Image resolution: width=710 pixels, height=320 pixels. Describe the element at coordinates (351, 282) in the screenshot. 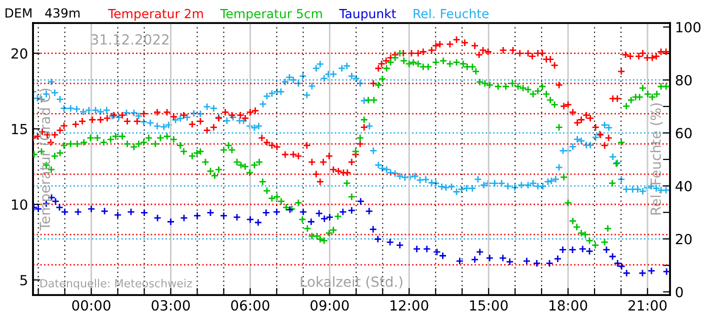

I see `x-axis-title: Lokalzeit (Std.)` at that location.